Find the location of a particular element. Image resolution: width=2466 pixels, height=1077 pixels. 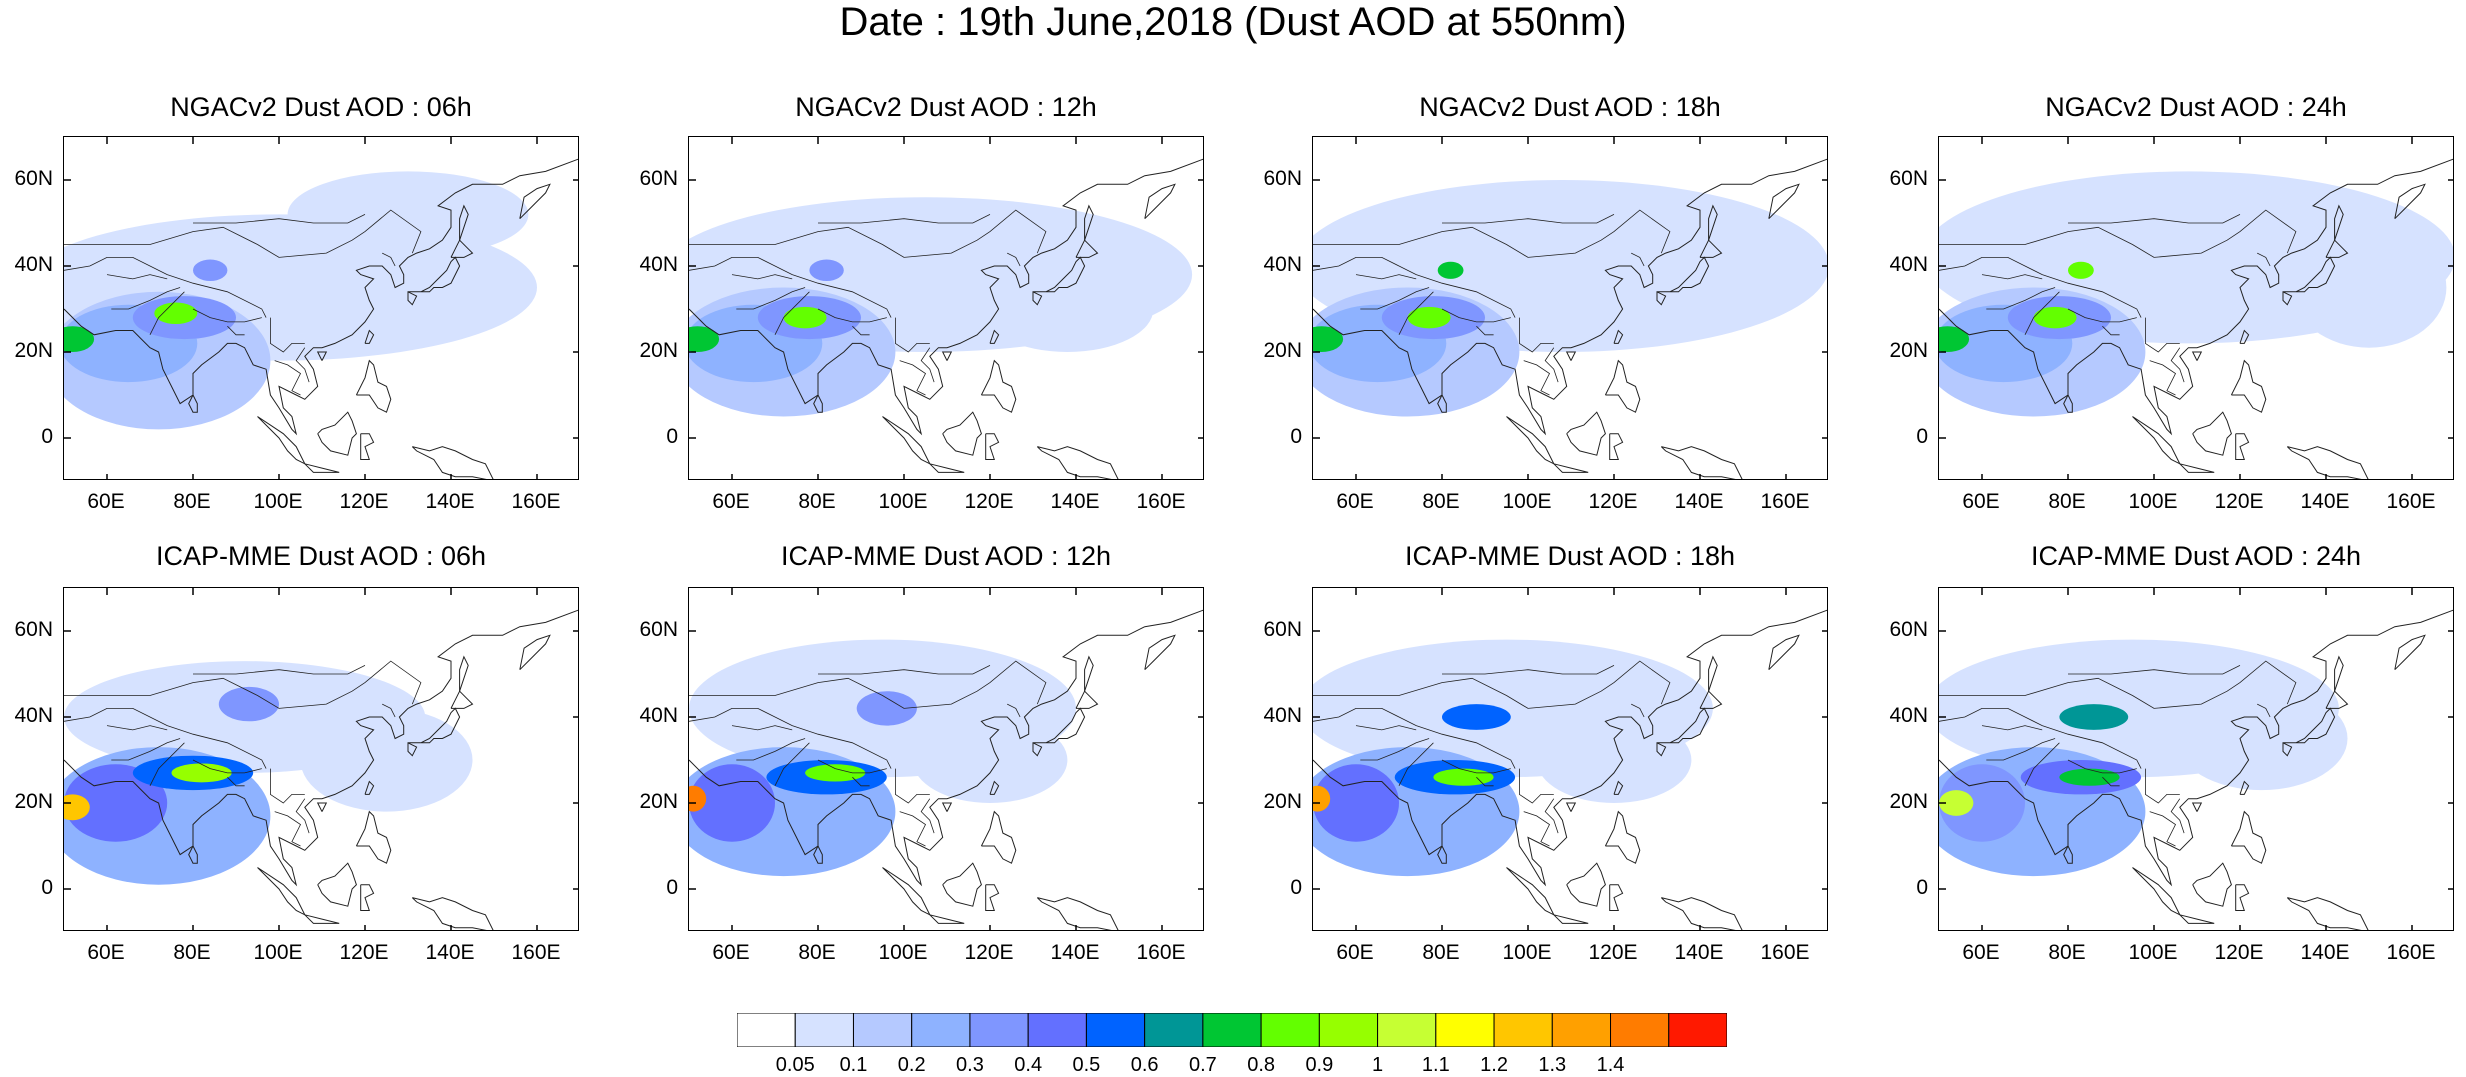

panel-title-icap-24h: ICAP-MME Dust AOD : 24h is located at coordinates (2196, 556).